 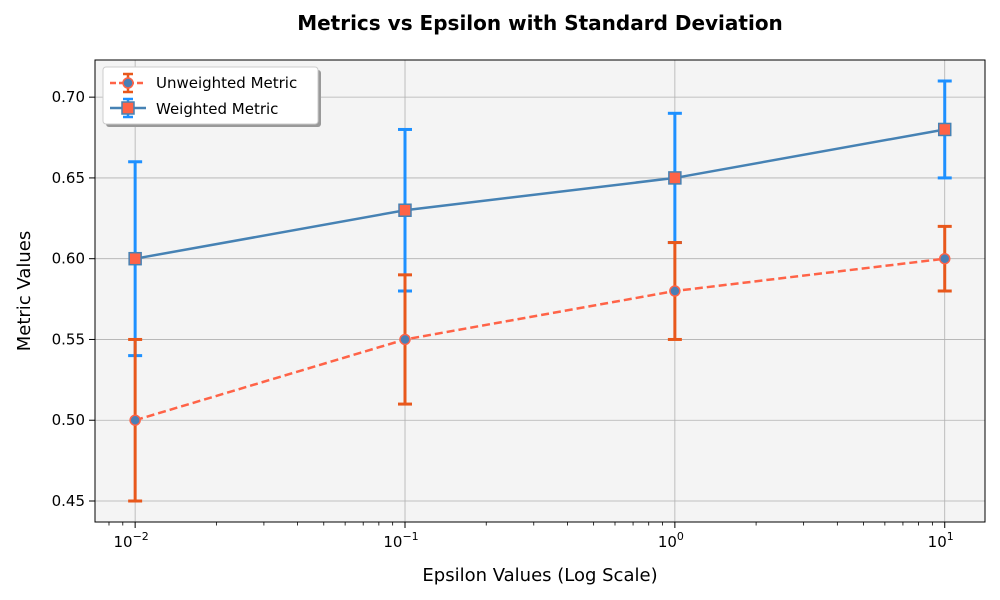 What do you see at coordinates (68, 178) in the screenshot?
I see `y-tick-label: 0.65` at bounding box center [68, 178].